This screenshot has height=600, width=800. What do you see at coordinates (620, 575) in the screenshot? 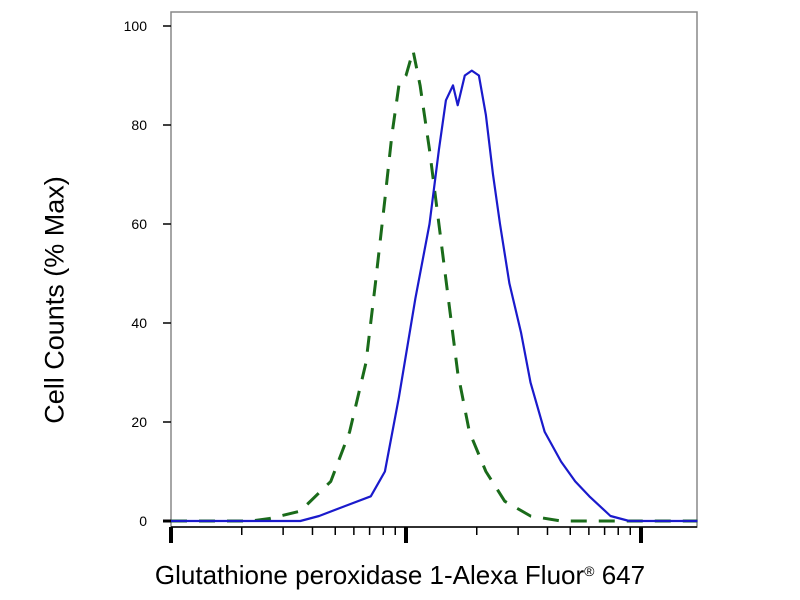
I see `x-axis-label-suffix: 647` at bounding box center [620, 575].